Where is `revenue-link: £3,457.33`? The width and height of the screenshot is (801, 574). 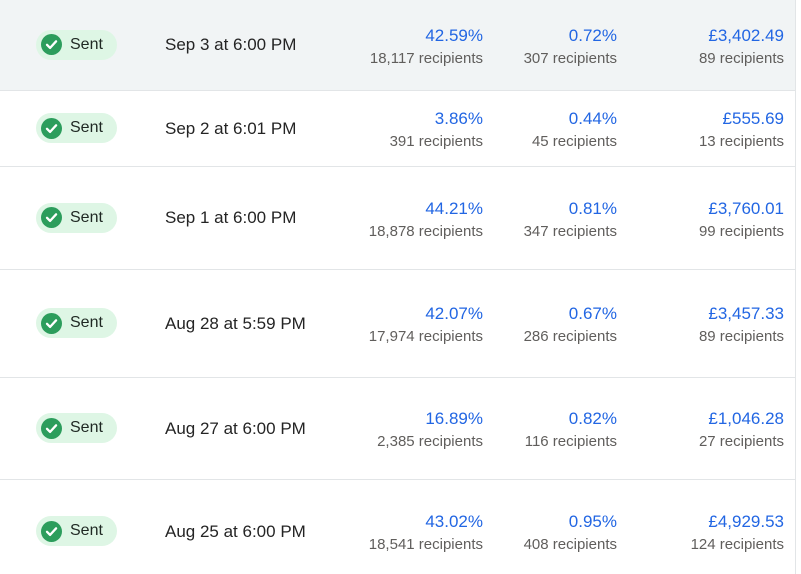 revenue-link: £3,457.33 is located at coordinates (746, 313).